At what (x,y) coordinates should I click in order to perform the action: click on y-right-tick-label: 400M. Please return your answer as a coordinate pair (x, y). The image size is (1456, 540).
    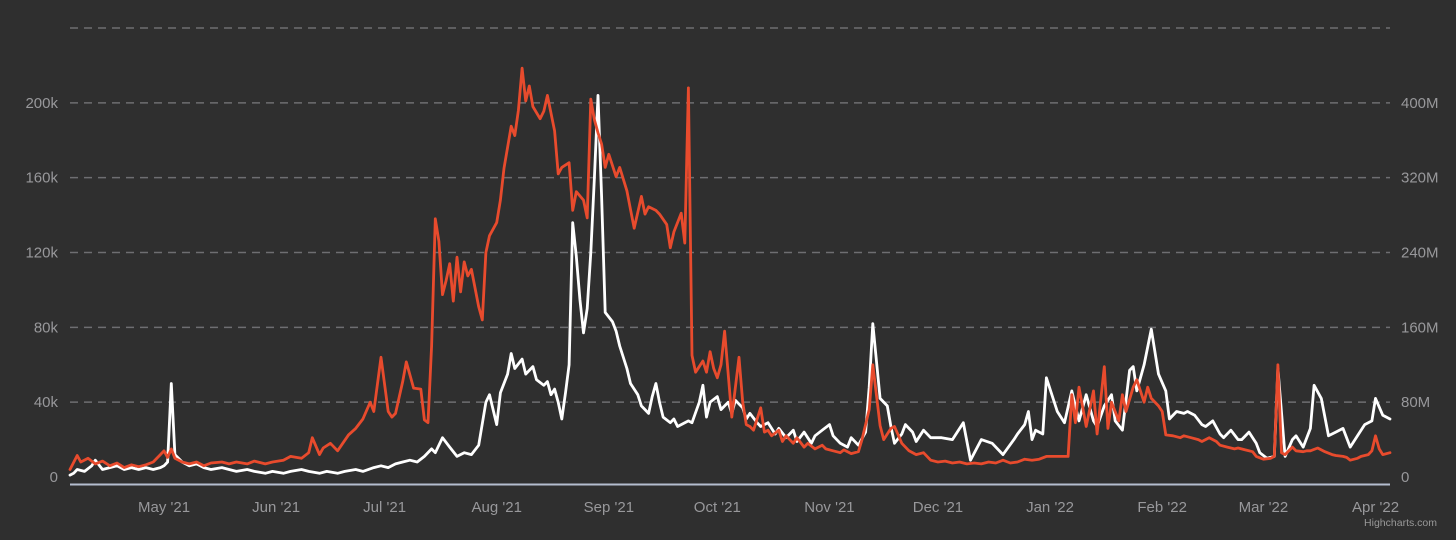
    Looking at the image, I should click on (1420, 103).